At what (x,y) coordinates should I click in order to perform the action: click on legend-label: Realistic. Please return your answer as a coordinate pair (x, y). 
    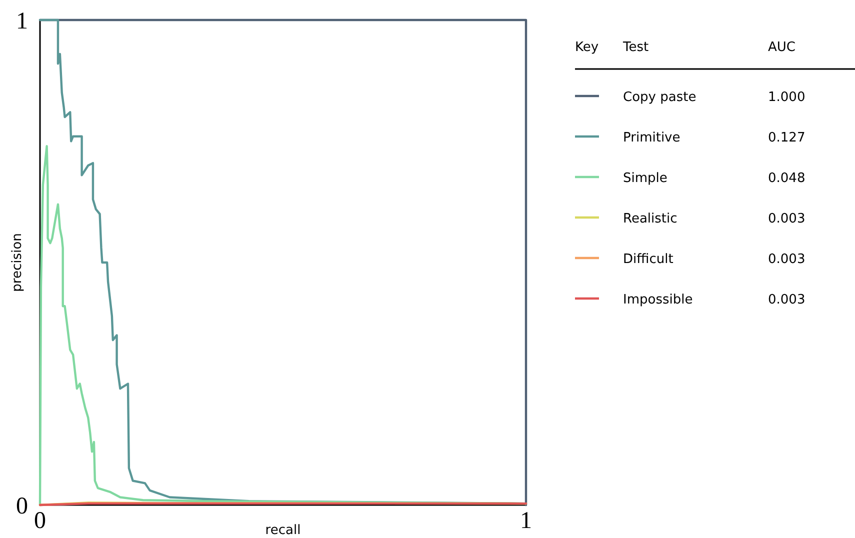
    Looking at the image, I should click on (650, 219).